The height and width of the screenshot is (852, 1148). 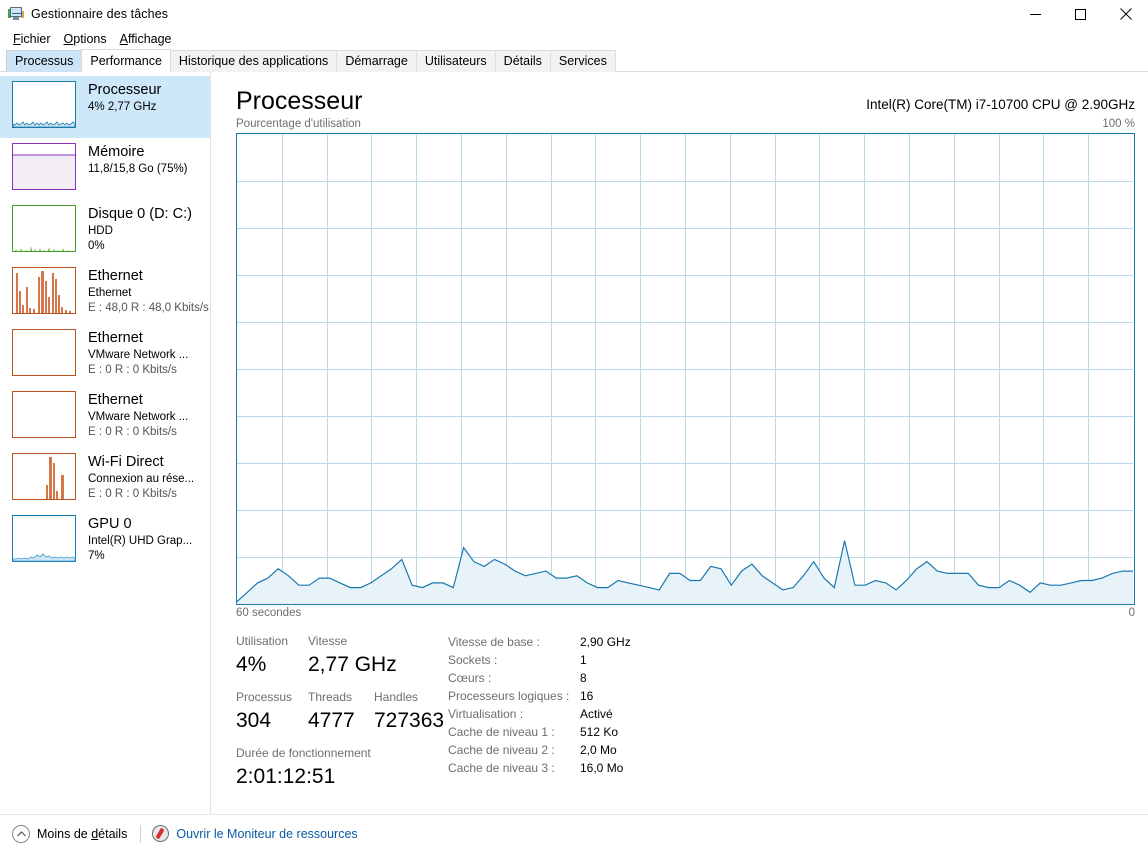 What do you see at coordinates (116, 152) in the screenshot?
I see `sidebar-item-memory-title: Mémoire` at bounding box center [116, 152].